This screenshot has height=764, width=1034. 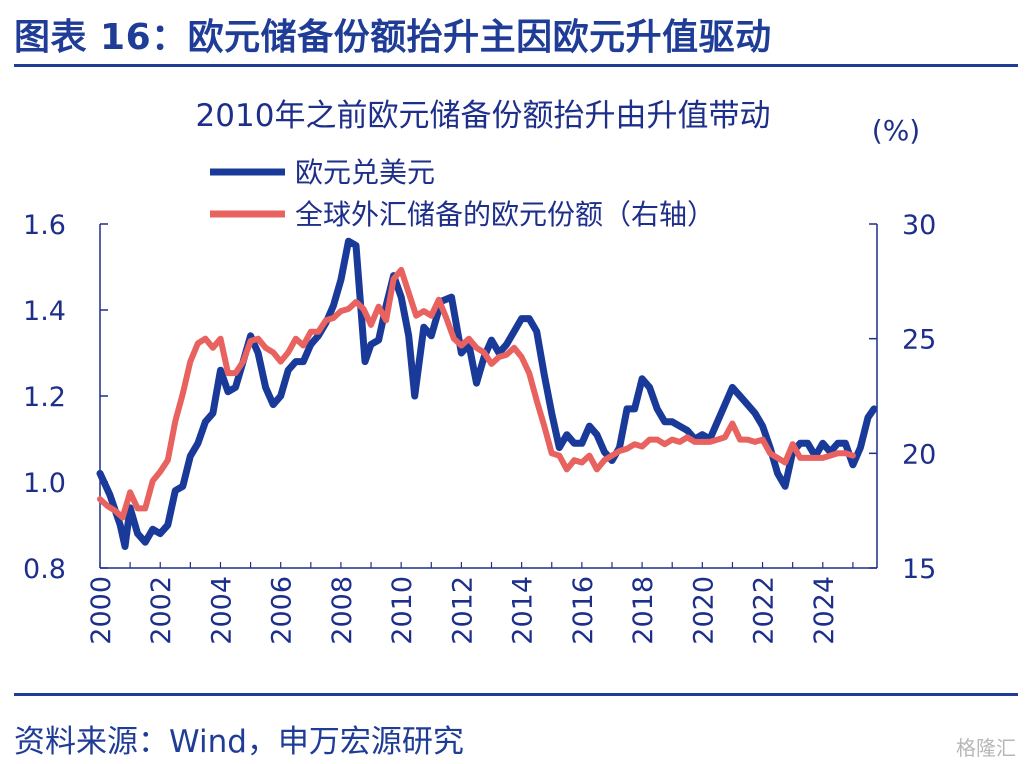 What do you see at coordinates (703, 610) in the screenshot?
I see `x-tick-label: 2020` at bounding box center [703, 610].